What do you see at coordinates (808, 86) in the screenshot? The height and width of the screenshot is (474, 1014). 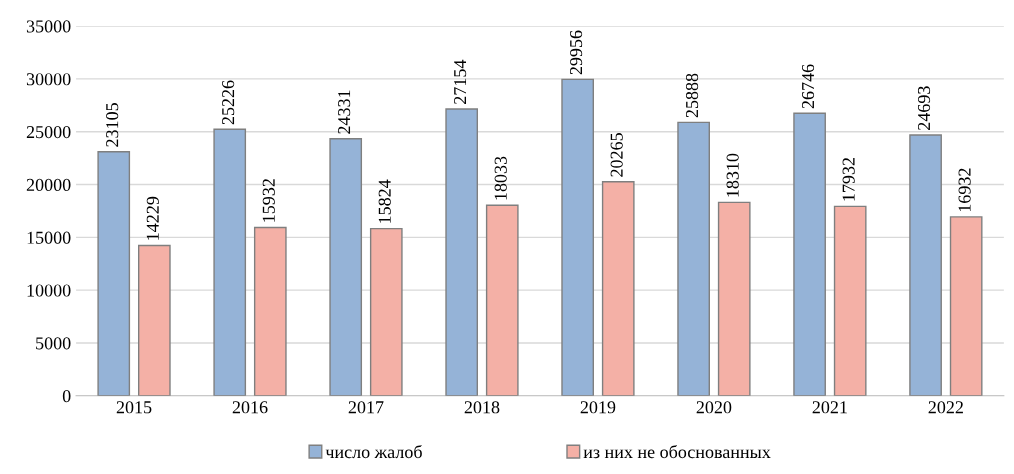 I see `data-label: 26746` at bounding box center [808, 86].